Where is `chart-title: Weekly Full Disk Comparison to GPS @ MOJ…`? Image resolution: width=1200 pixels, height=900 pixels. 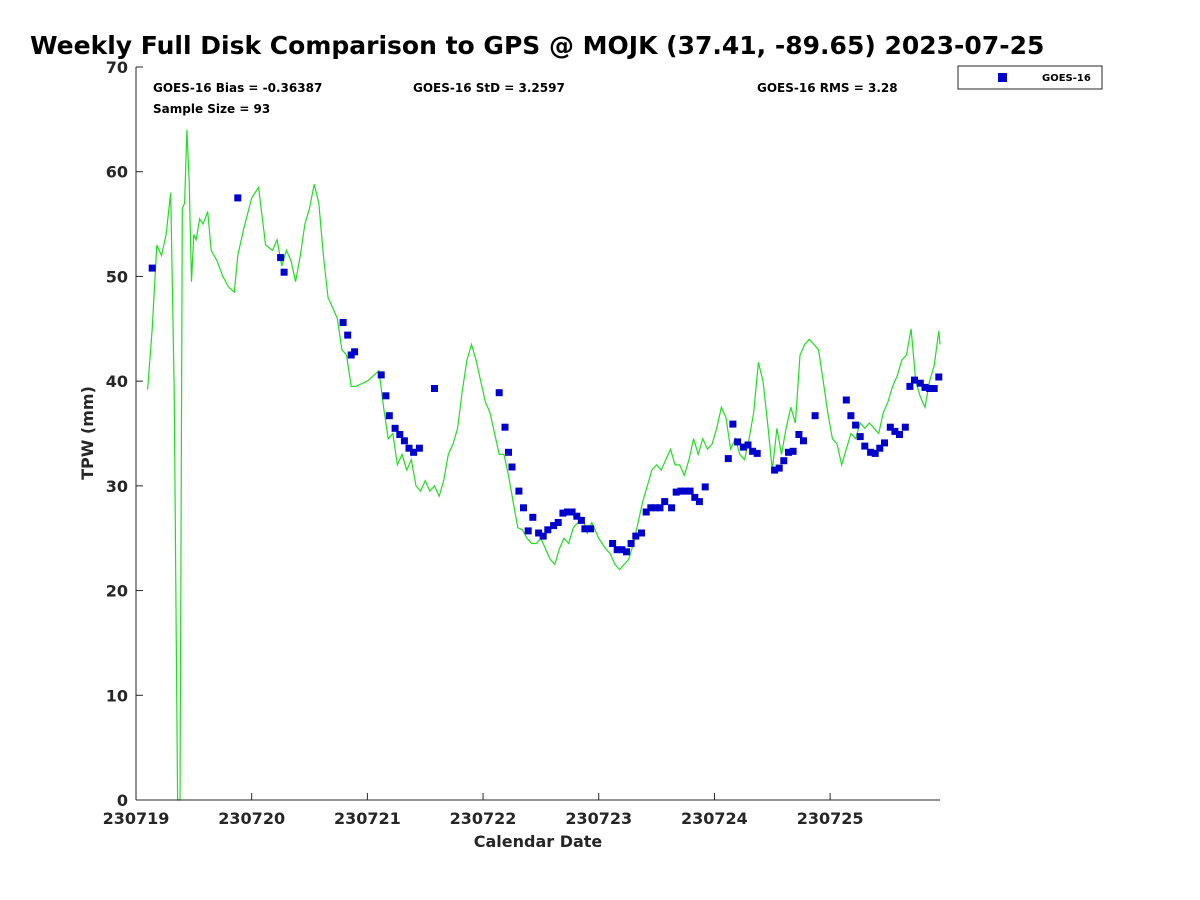 chart-title: Weekly Full Disk Comparison to GPS @ MOJ… is located at coordinates (537, 45).